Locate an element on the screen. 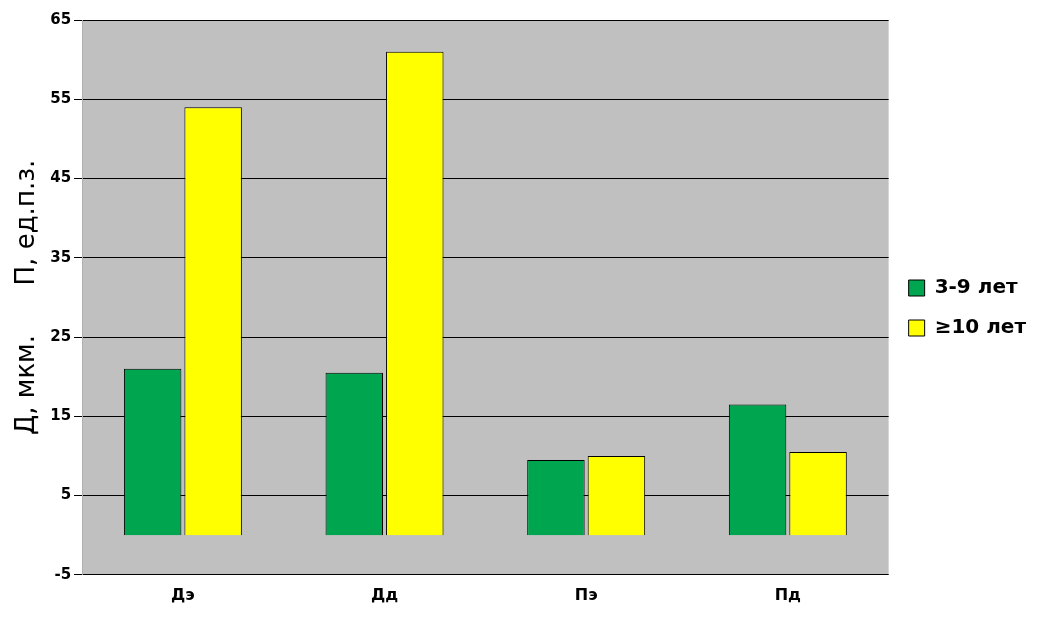 The height and width of the screenshot is (618, 1044). x-tick-label: Дд is located at coordinates (384, 594).